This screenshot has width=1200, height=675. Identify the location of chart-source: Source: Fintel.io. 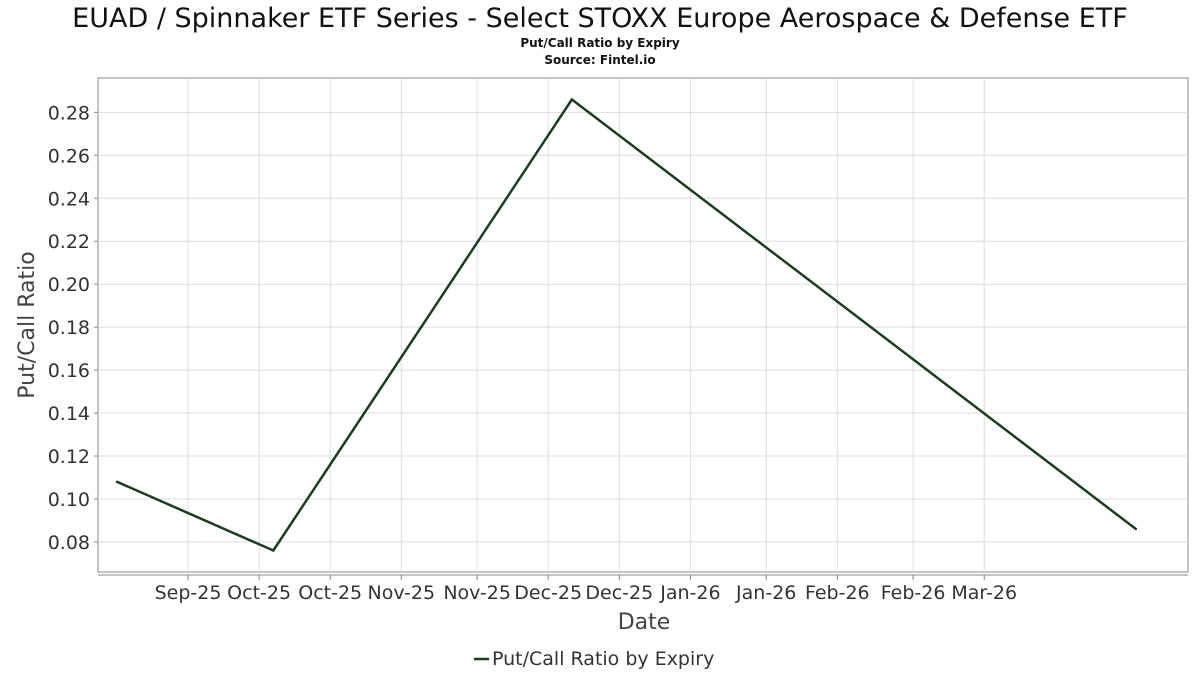
(599, 60).